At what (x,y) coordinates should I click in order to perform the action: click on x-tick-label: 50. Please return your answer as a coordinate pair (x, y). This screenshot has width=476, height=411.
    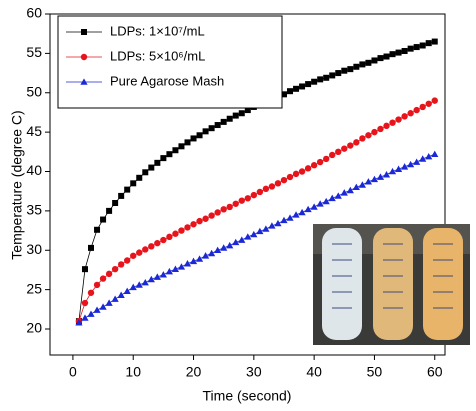
    Looking at the image, I should click on (375, 372).